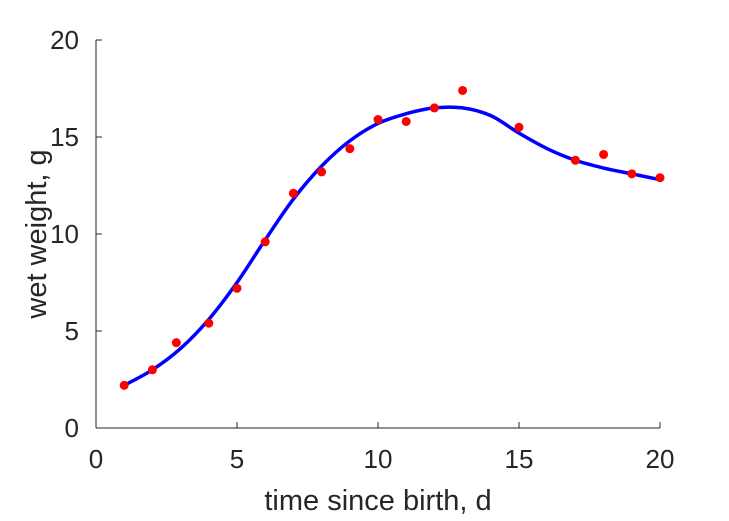 Image resolution: width=729 pixels, height=521 pixels. Describe the element at coordinates (660, 459) in the screenshot. I see `x-tick-label: 20` at that location.